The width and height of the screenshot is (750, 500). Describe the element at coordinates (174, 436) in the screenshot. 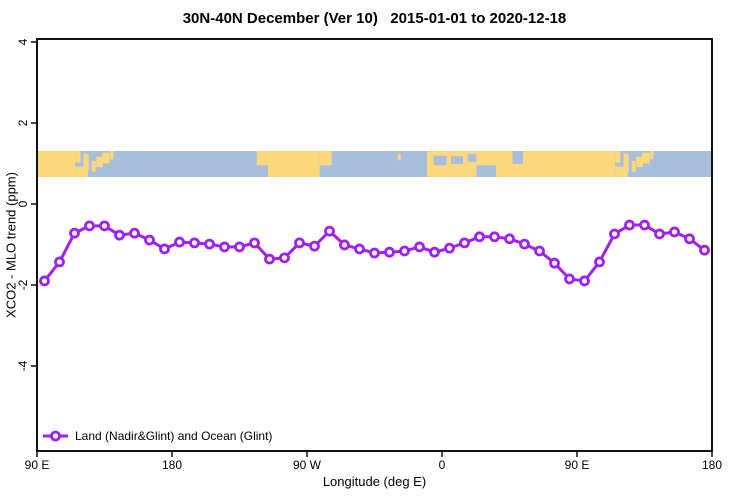

I see `legend-label: Land (Nadir&Glint) and Ocean (Glint)` at that location.